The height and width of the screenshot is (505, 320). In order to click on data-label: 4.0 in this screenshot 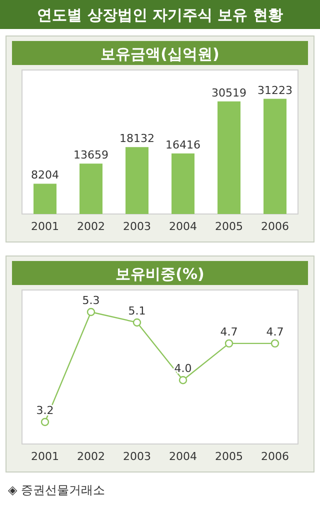, I will do `click(183, 369)`.